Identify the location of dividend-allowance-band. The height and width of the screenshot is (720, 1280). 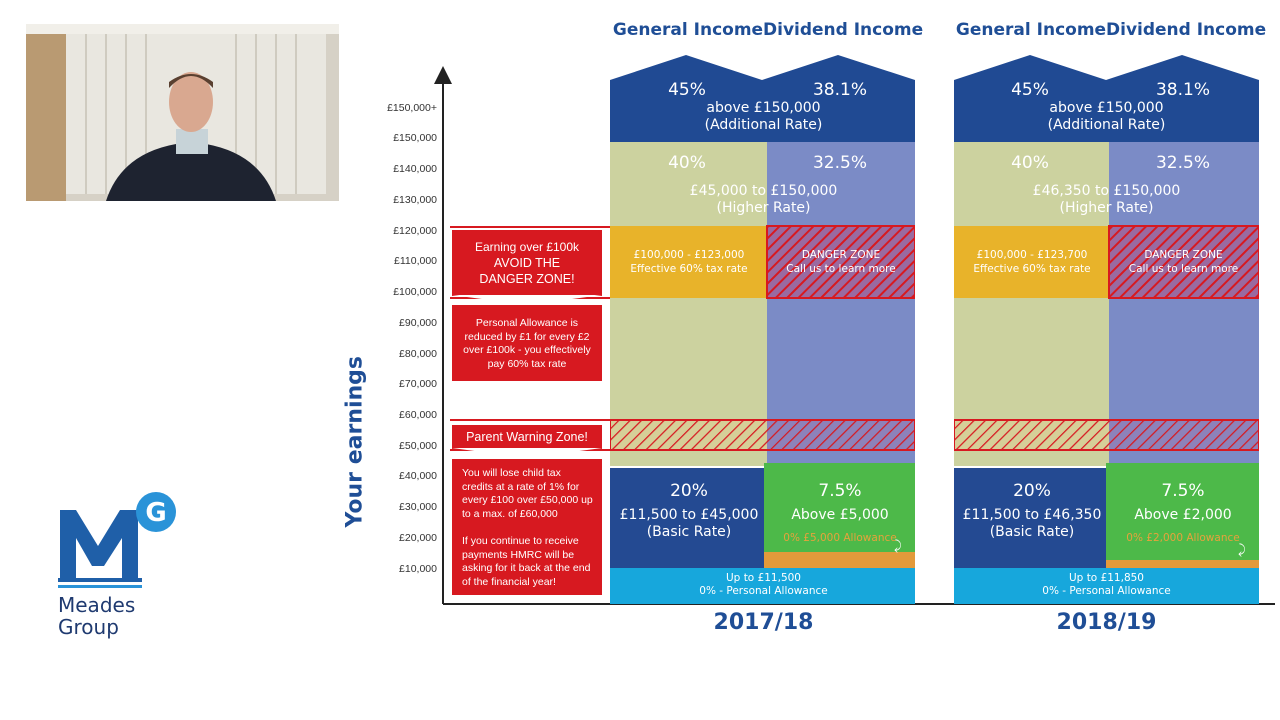
(839, 560).